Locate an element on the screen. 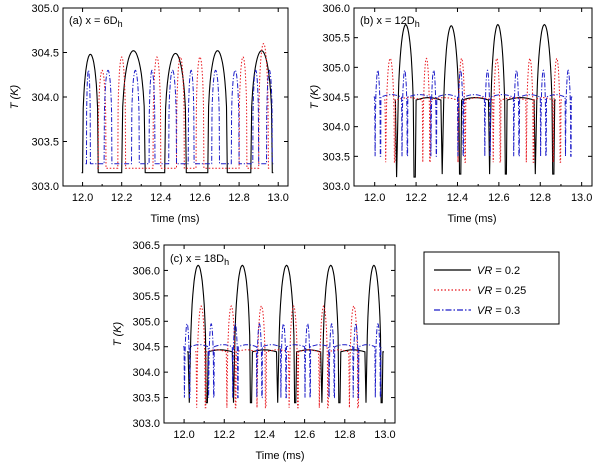 The image size is (611, 465). panel-b-ytick-label: 303.5 is located at coordinates (336, 157).